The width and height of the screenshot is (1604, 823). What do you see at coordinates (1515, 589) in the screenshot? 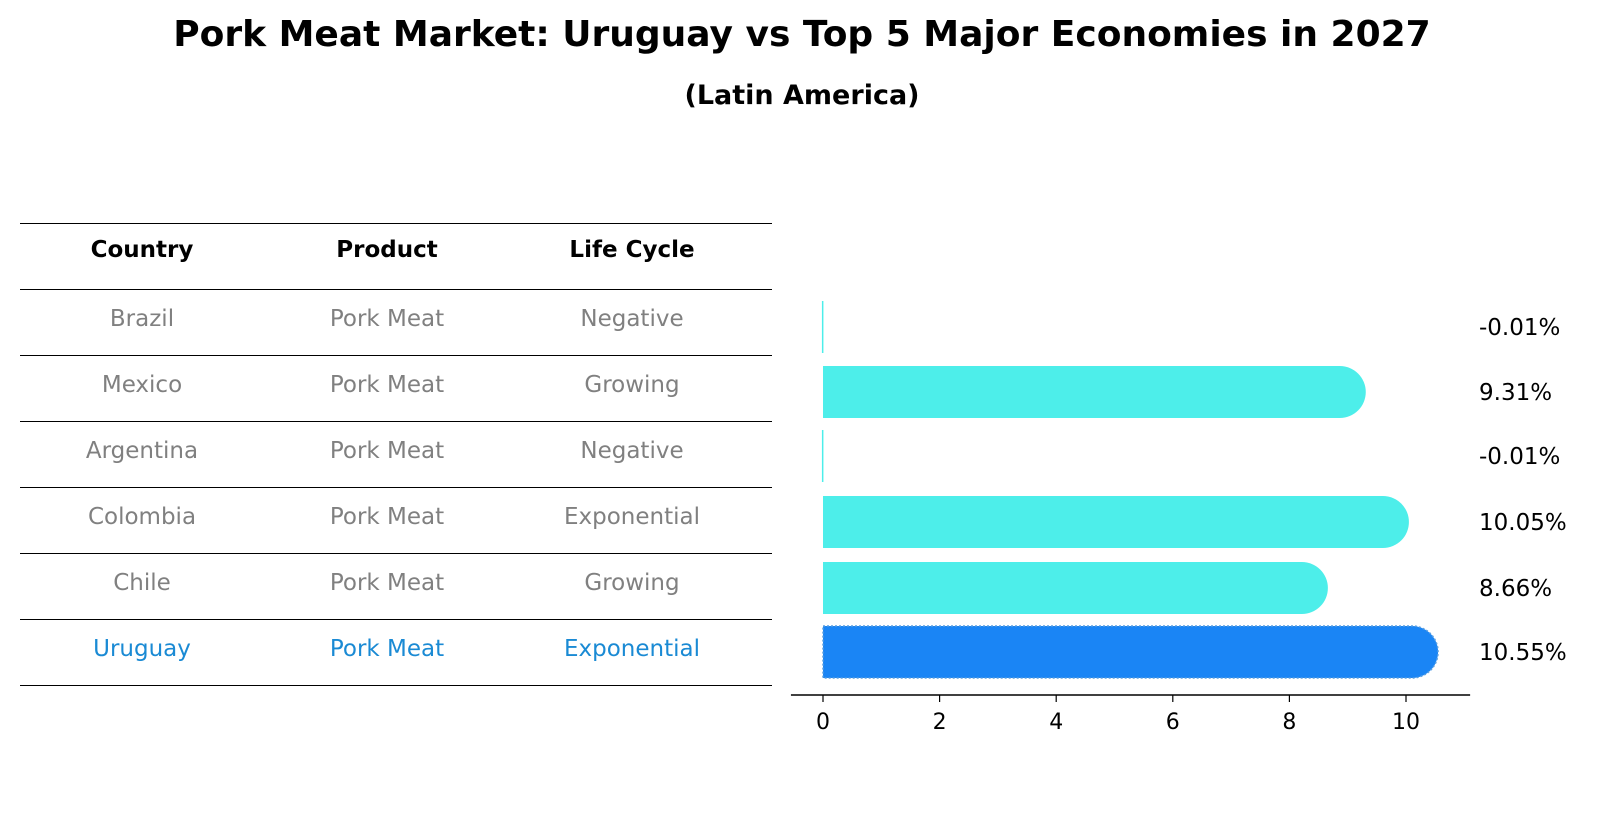
I see `data-label: 8.66%` at bounding box center [1515, 589].